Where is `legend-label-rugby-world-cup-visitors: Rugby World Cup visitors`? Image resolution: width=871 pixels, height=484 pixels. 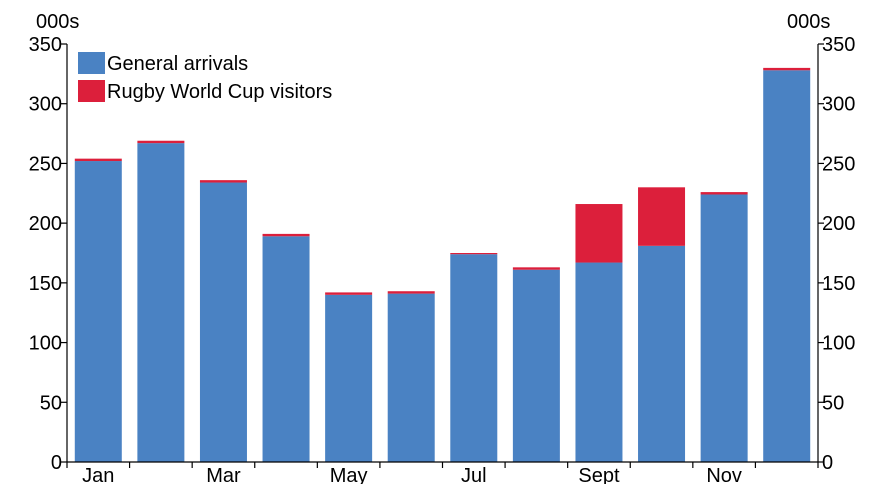
legend-label-rugby-world-cup-visitors: Rugby World Cup visitors is located at coordinates (219, 92).